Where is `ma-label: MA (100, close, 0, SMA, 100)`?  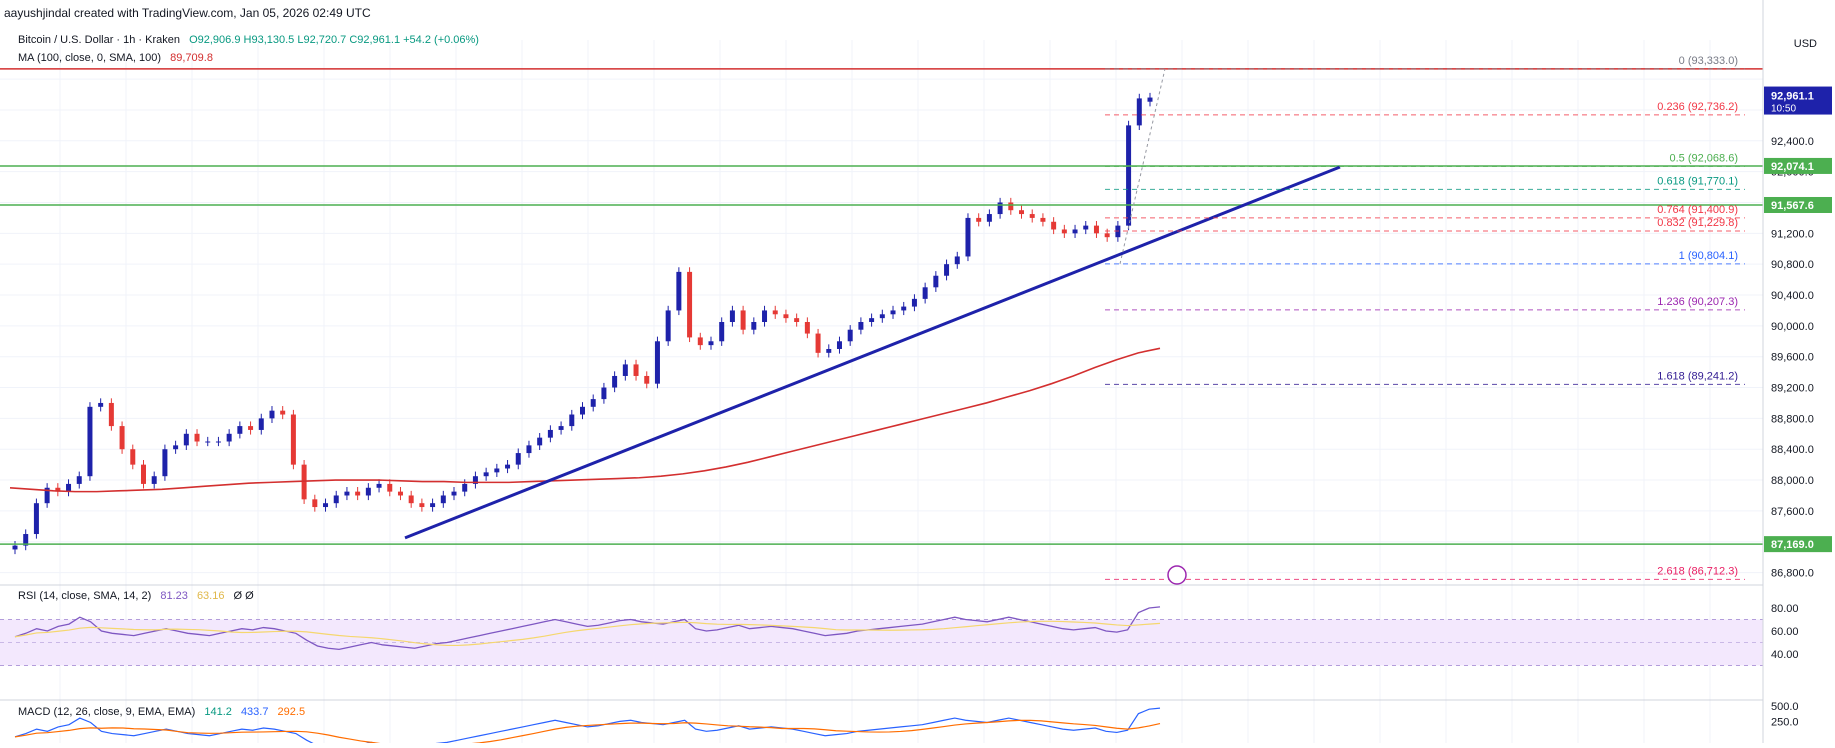
ma-label: MA (100, close, 0, SMA, 100) is located at coordinates (90, 58).